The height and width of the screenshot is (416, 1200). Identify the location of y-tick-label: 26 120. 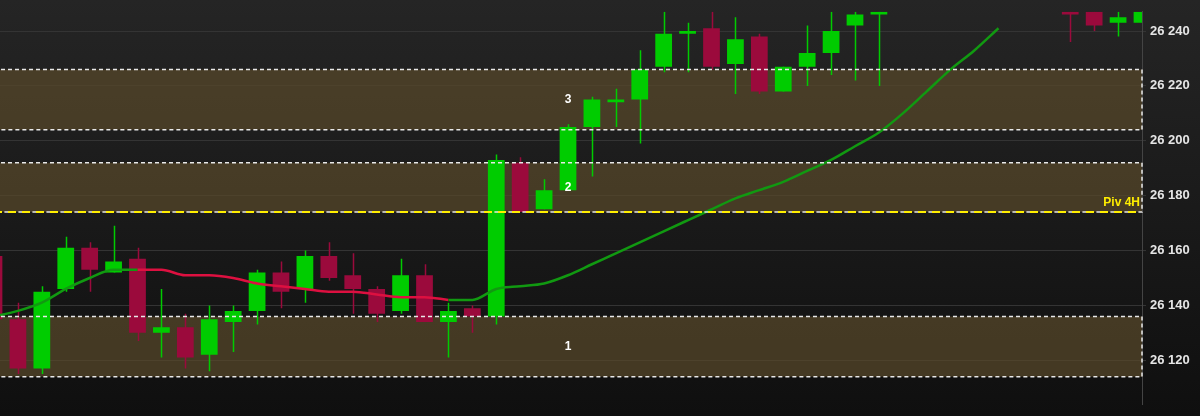
(1170, 359).